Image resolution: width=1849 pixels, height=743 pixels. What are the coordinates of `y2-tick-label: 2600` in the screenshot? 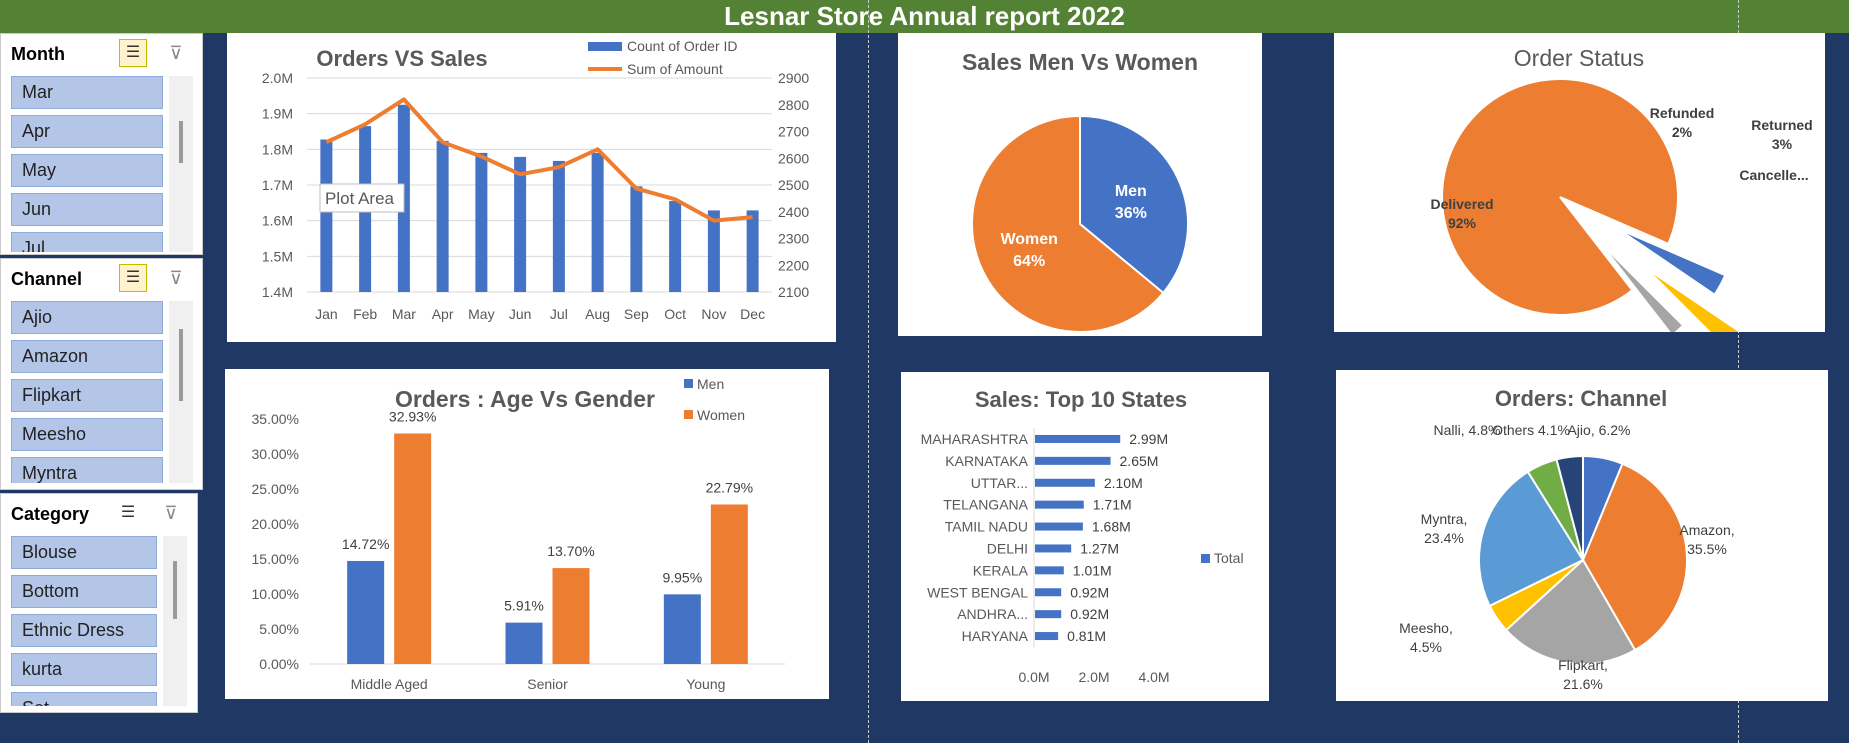 It's located at (793, 158).